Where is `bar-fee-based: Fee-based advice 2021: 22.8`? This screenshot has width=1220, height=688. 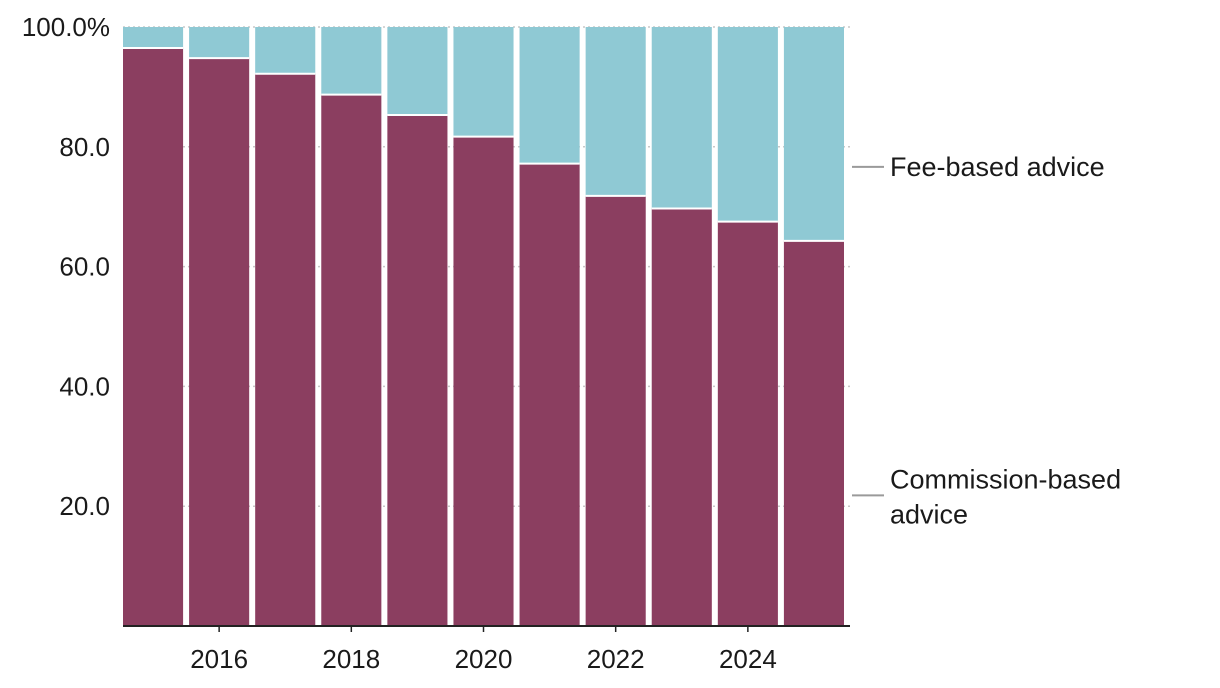 bar-fee-based: Fee-based advice 2021: 22.8 is located at coordinates (549, 95).